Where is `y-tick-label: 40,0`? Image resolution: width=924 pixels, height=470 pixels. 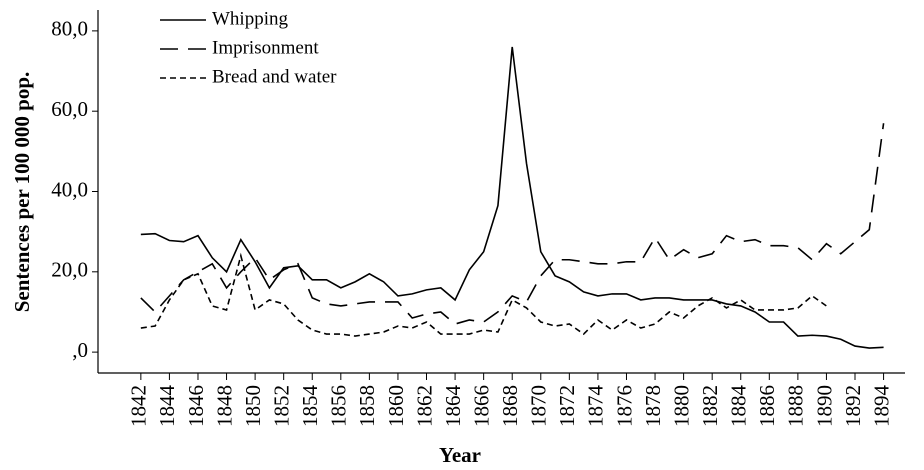 y-tick-label: 40,0 is located at coordinates (69, 189).